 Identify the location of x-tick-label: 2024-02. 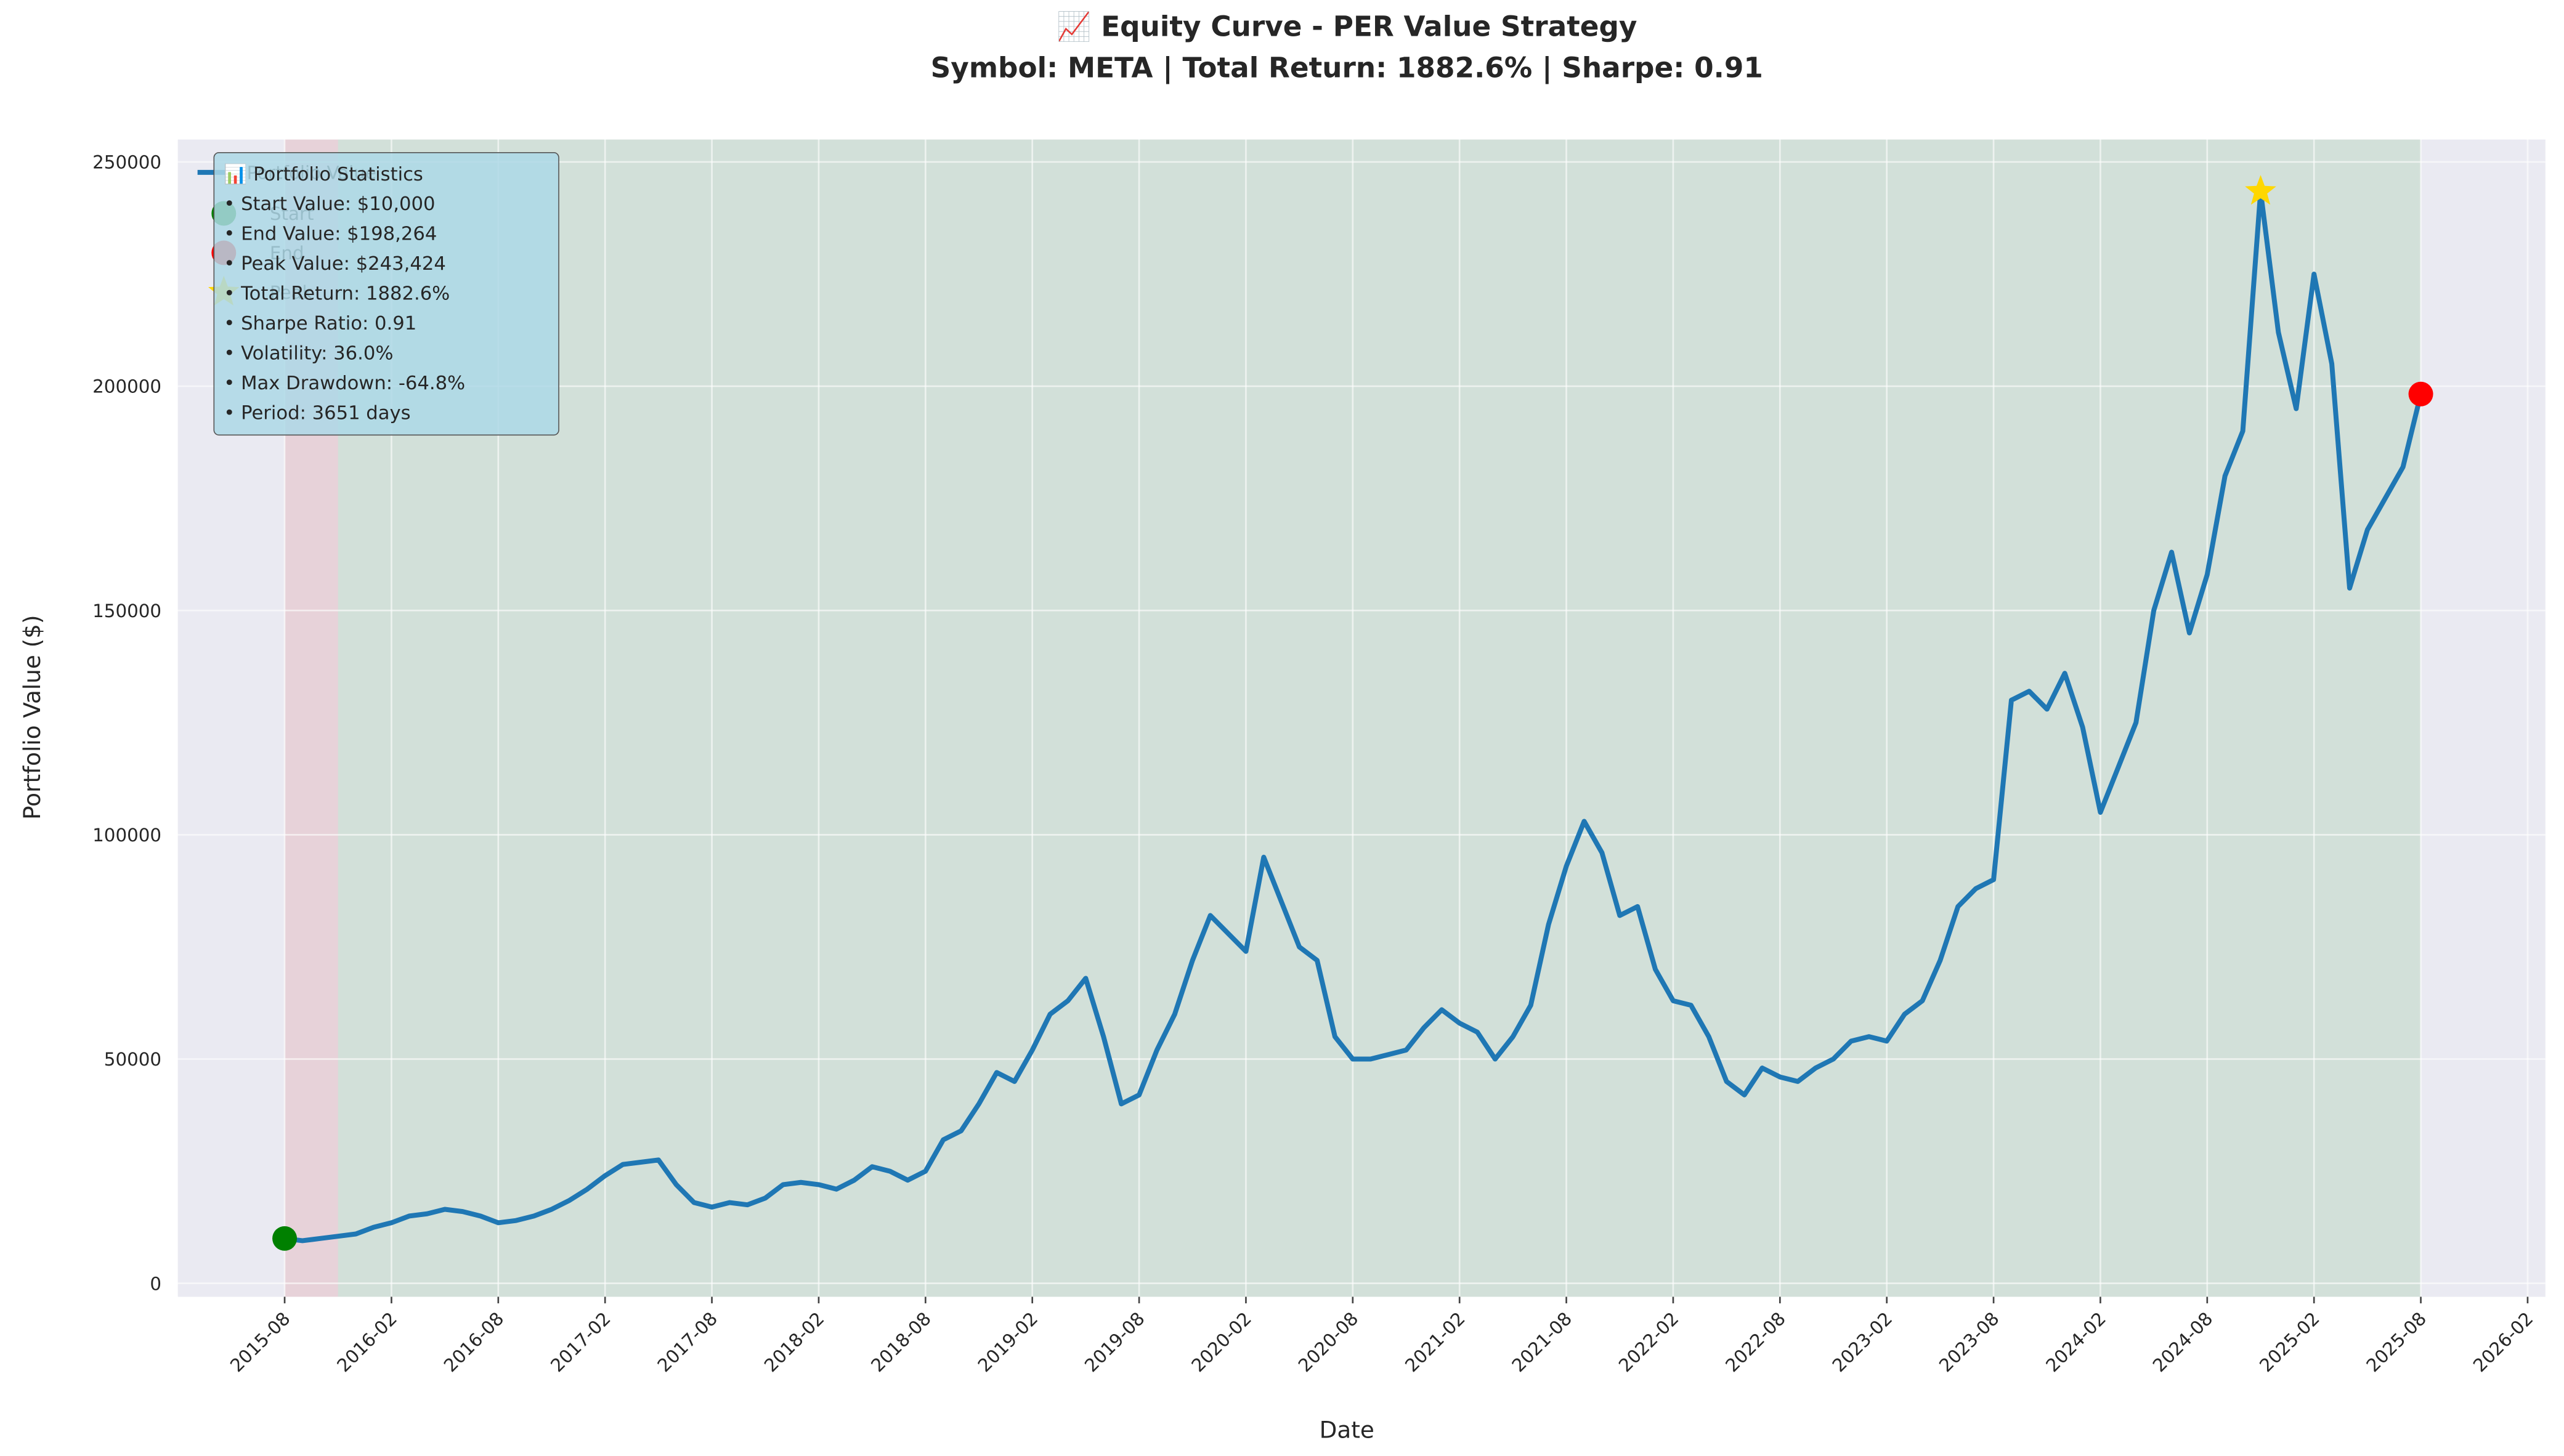
(2076, 1342).